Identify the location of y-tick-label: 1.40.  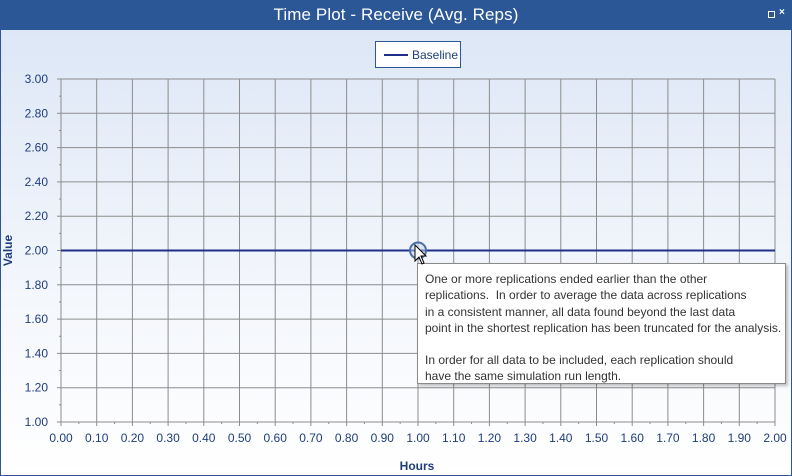
(37, 353).